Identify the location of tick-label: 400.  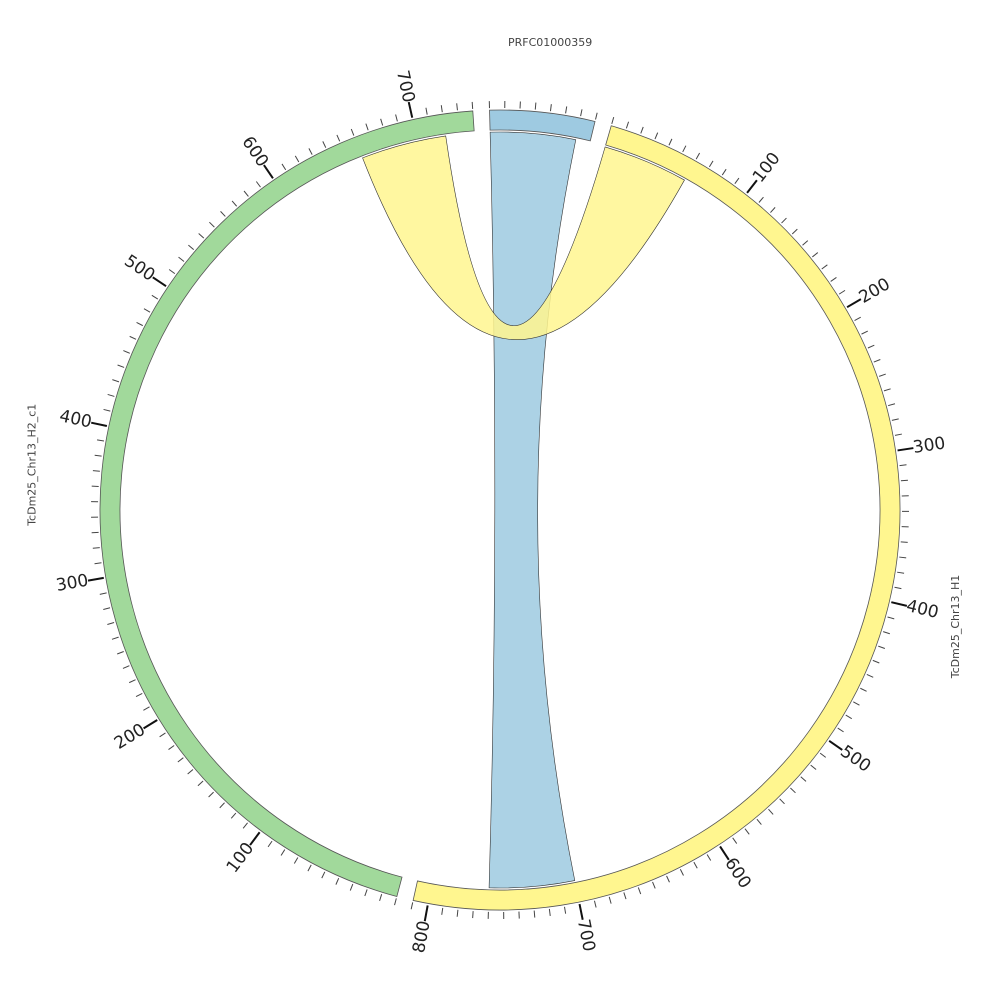
(922, 609).